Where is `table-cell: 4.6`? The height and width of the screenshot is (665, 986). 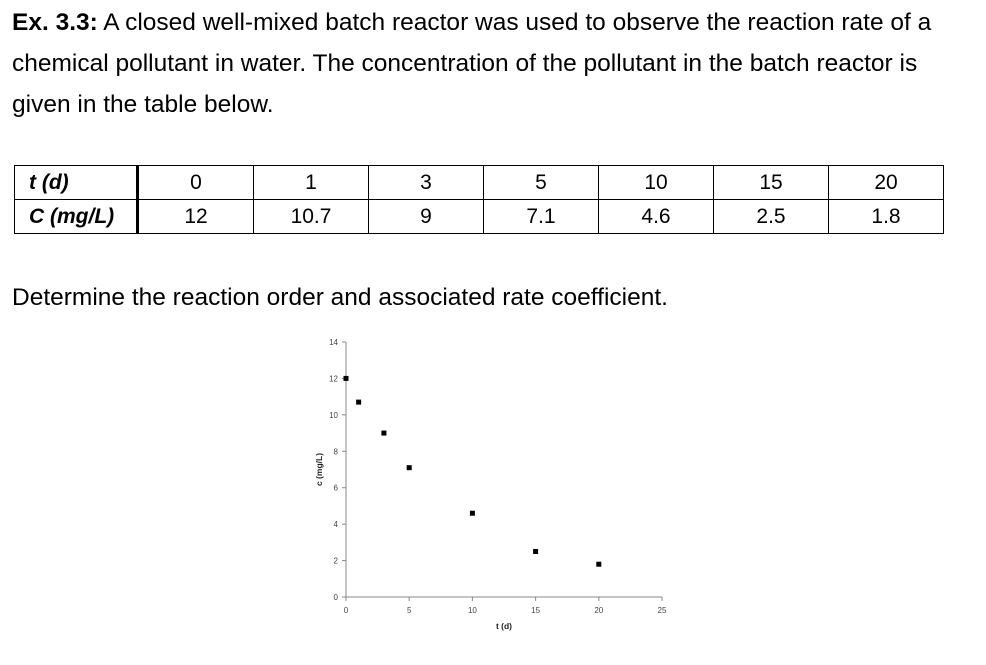
table-cell: 4.6 is located at coordinates (656, 216).